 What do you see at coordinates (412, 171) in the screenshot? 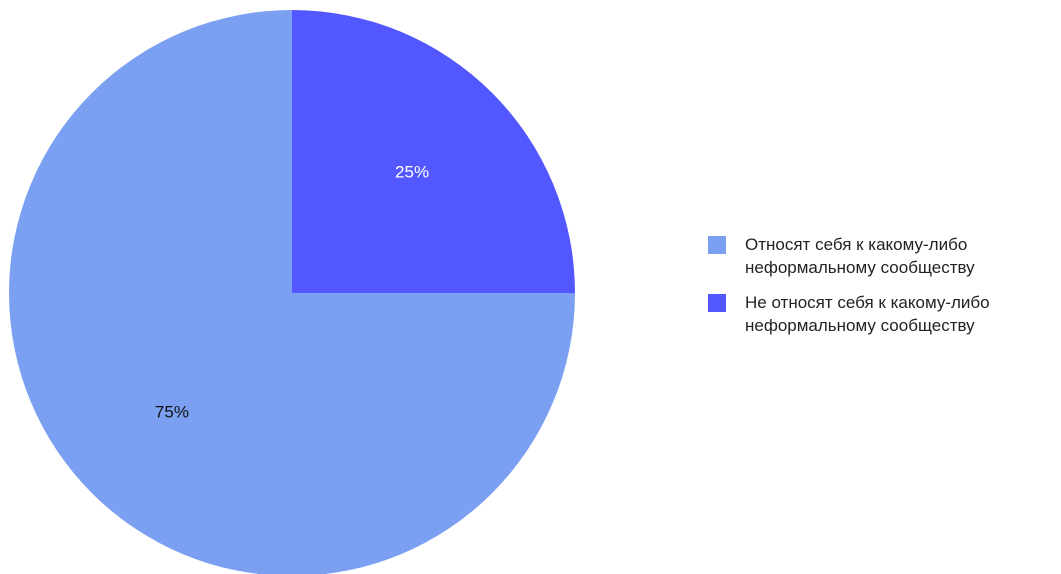
I see `slice-data-label: 25%` at bounding box center [412, 171].